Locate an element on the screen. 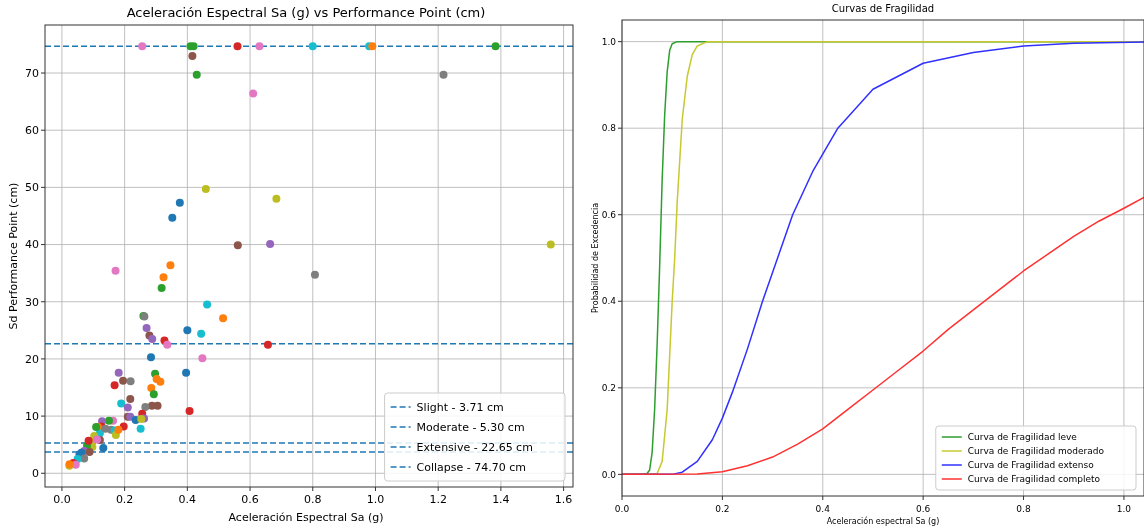 This screenshot has width=1144, height=530. y-tick-label: 60 is located at coordinates (32, 131).